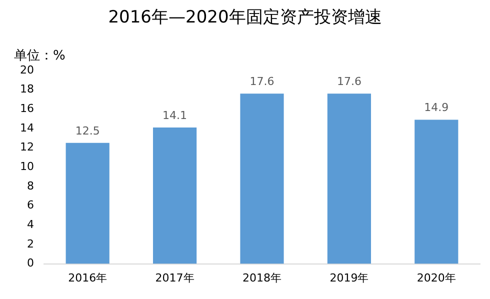 This screenshot has width=490, height=299. What do you see at coordinates (27, 89) in the screenshot?
I see `y-tick-label: 18` at bounding box center [27, 89].